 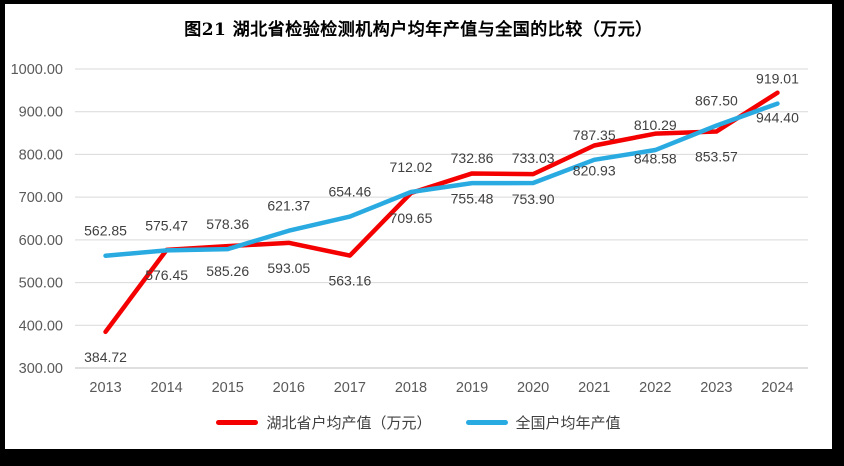 What do you see at coordinates (228, 388) in the screenshot?
I see `x-tick-label: 2015` at bounding box center [228, 388].